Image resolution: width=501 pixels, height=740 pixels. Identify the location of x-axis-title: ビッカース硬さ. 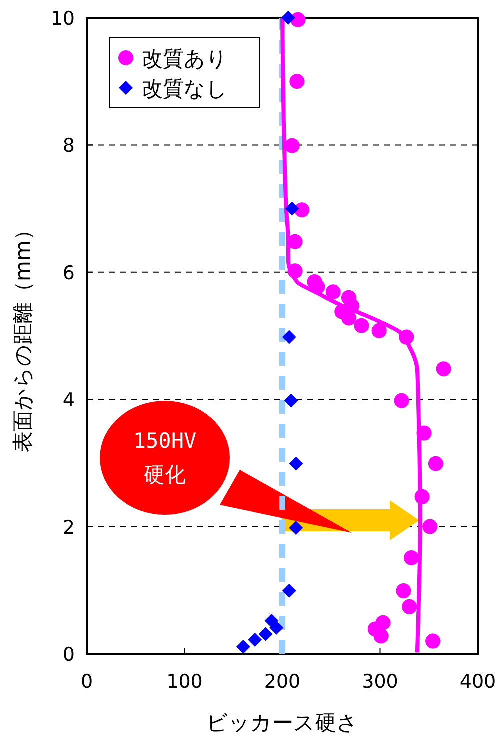
(282, 723).